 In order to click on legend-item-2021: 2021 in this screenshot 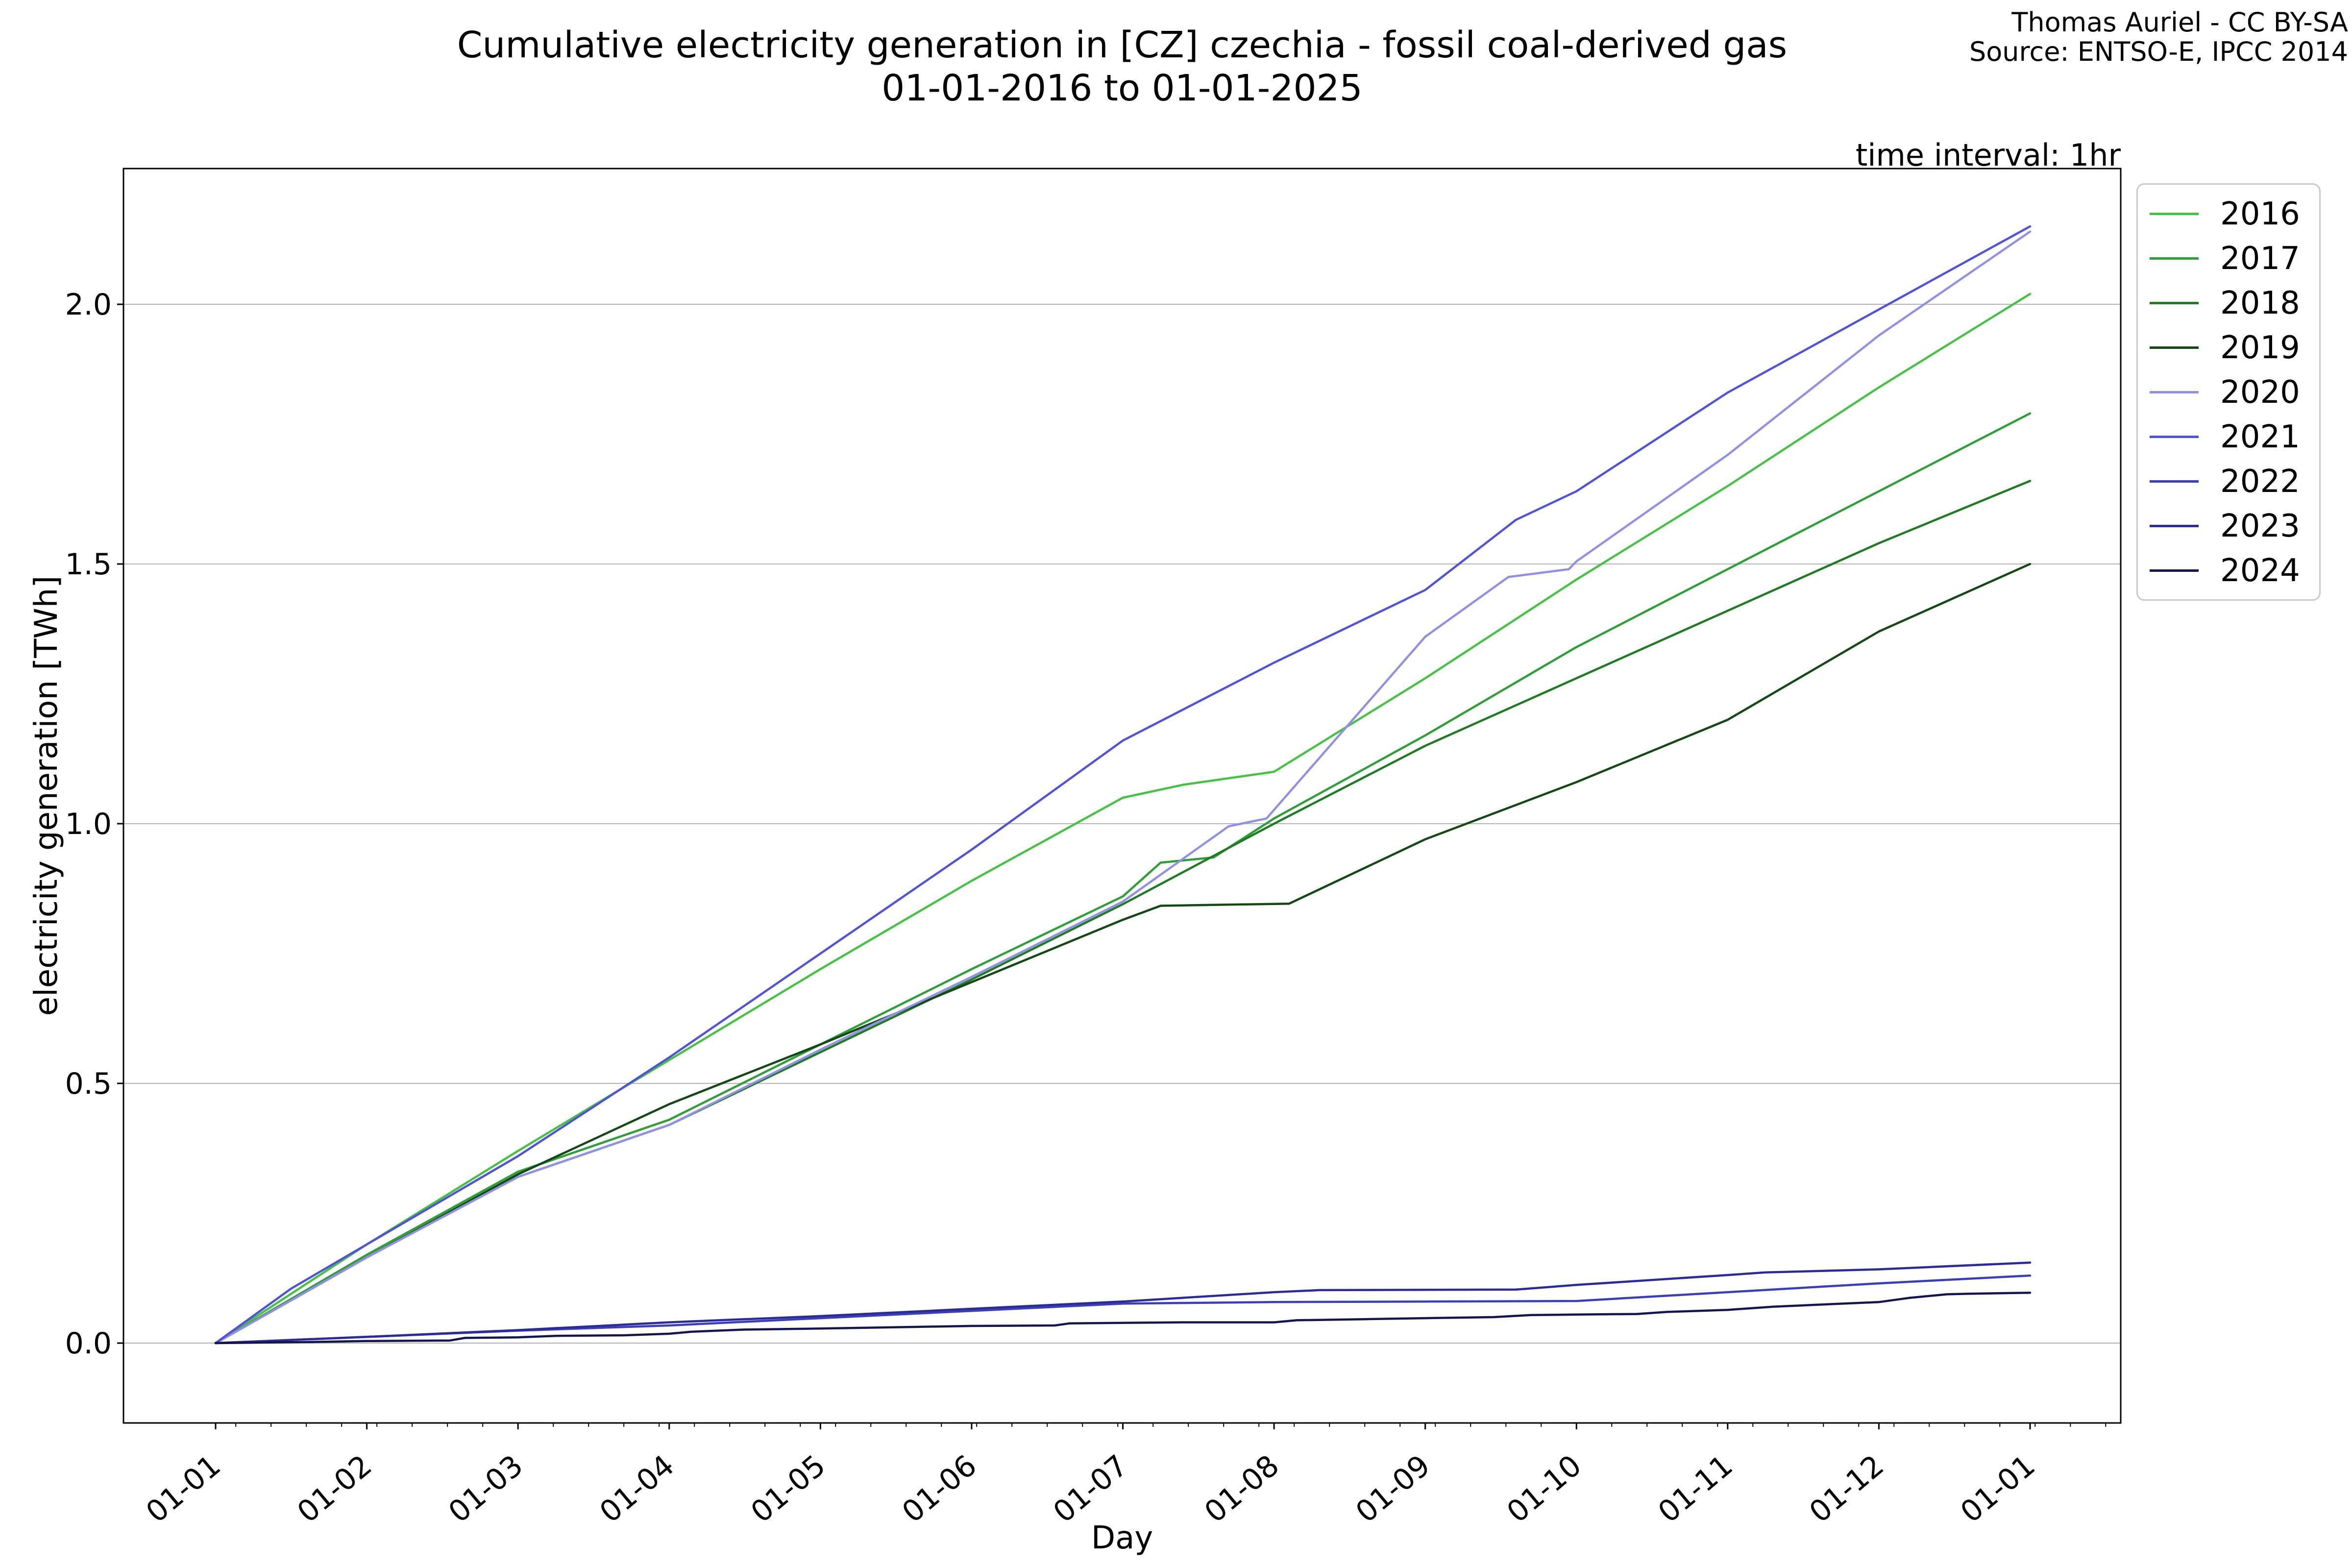, I will do `click(2228, 437)`.